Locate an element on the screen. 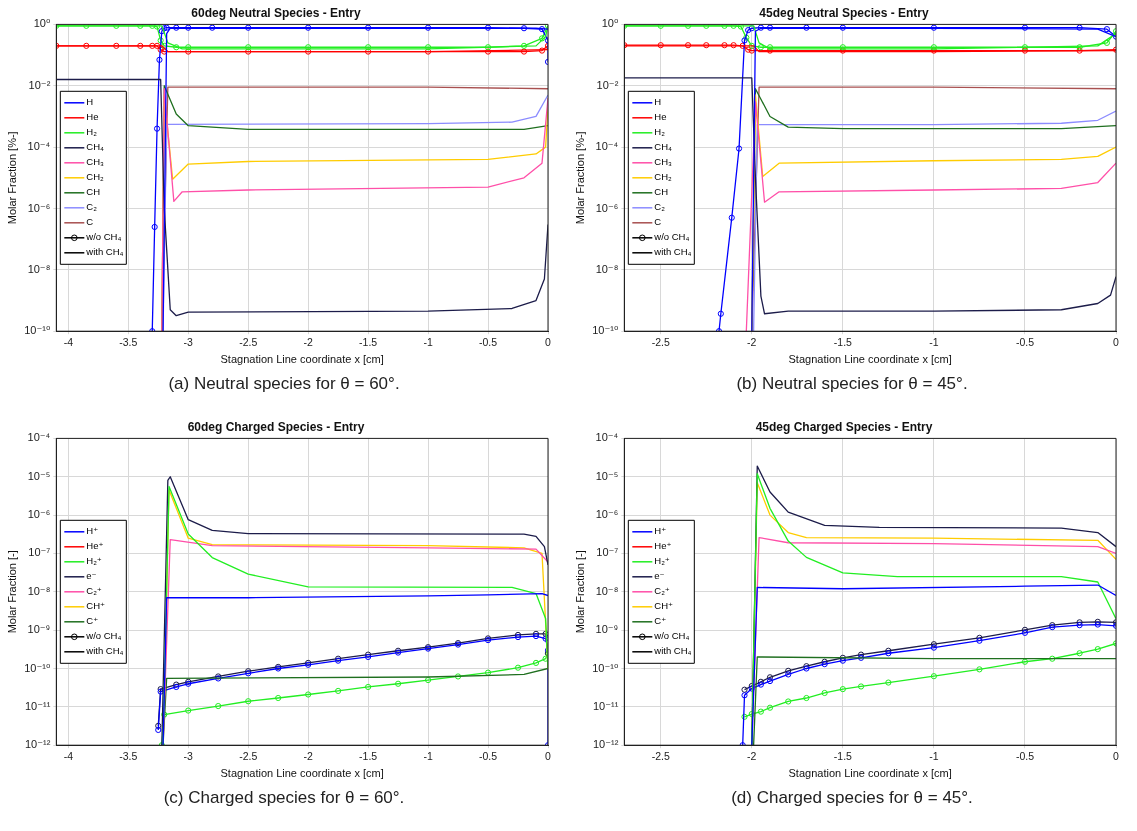 The height and width of the screenshot is (831, 1137). x-tick-label: -4 is located at coordinates (68, 756).